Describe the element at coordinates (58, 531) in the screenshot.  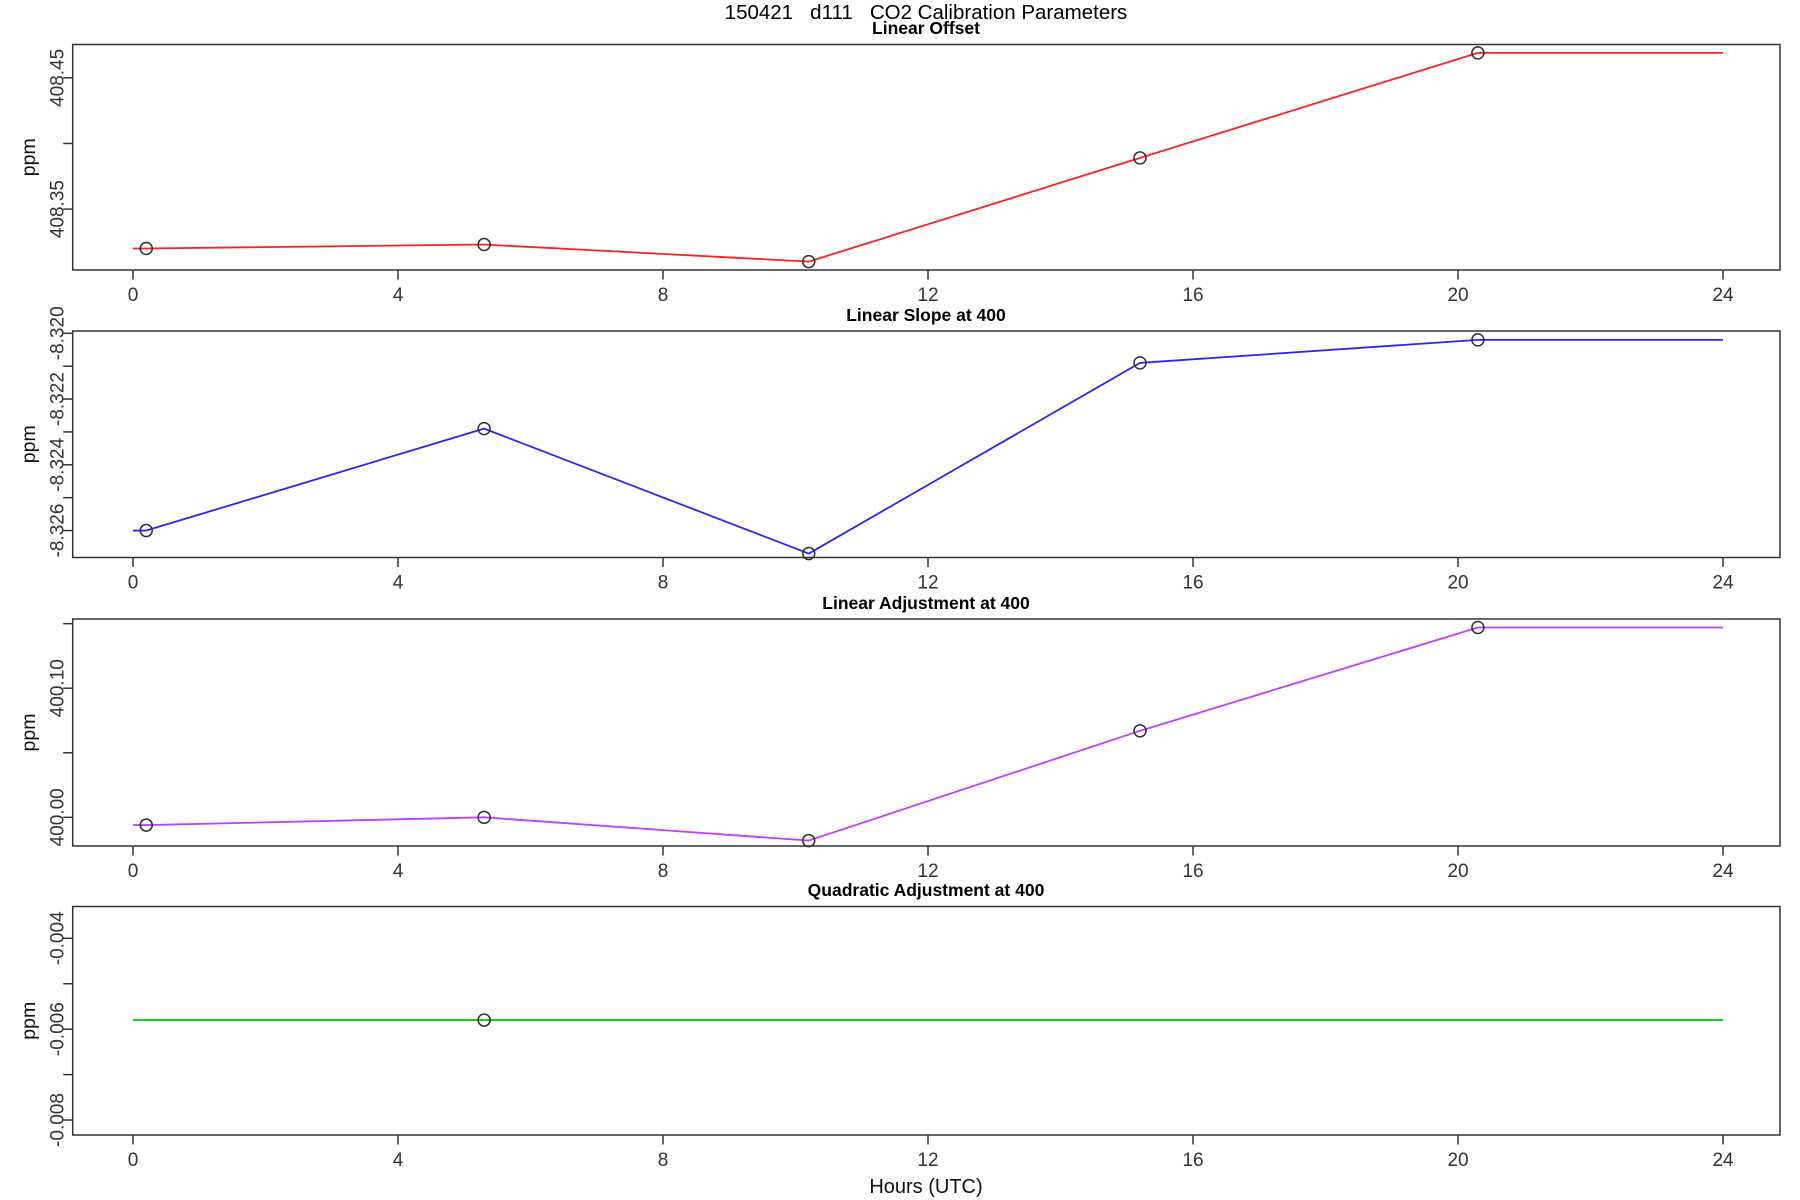
I see `y-tick-label: -8.326` at that location.